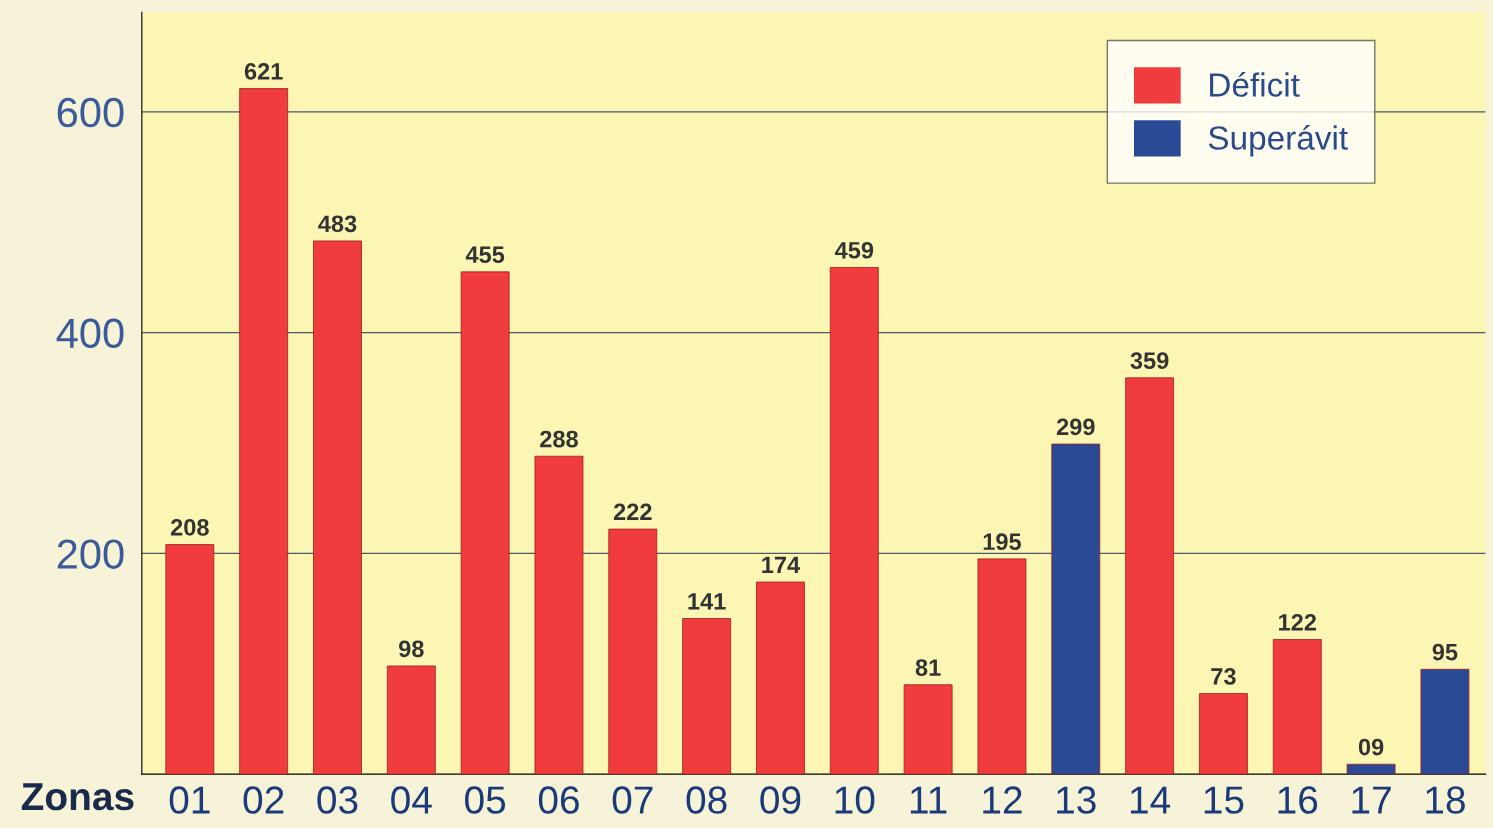  What do you see at coordinates (1076, 800) in the screenshot?
I see `x-tick-label: 13` at bounding box center [1076, 800].